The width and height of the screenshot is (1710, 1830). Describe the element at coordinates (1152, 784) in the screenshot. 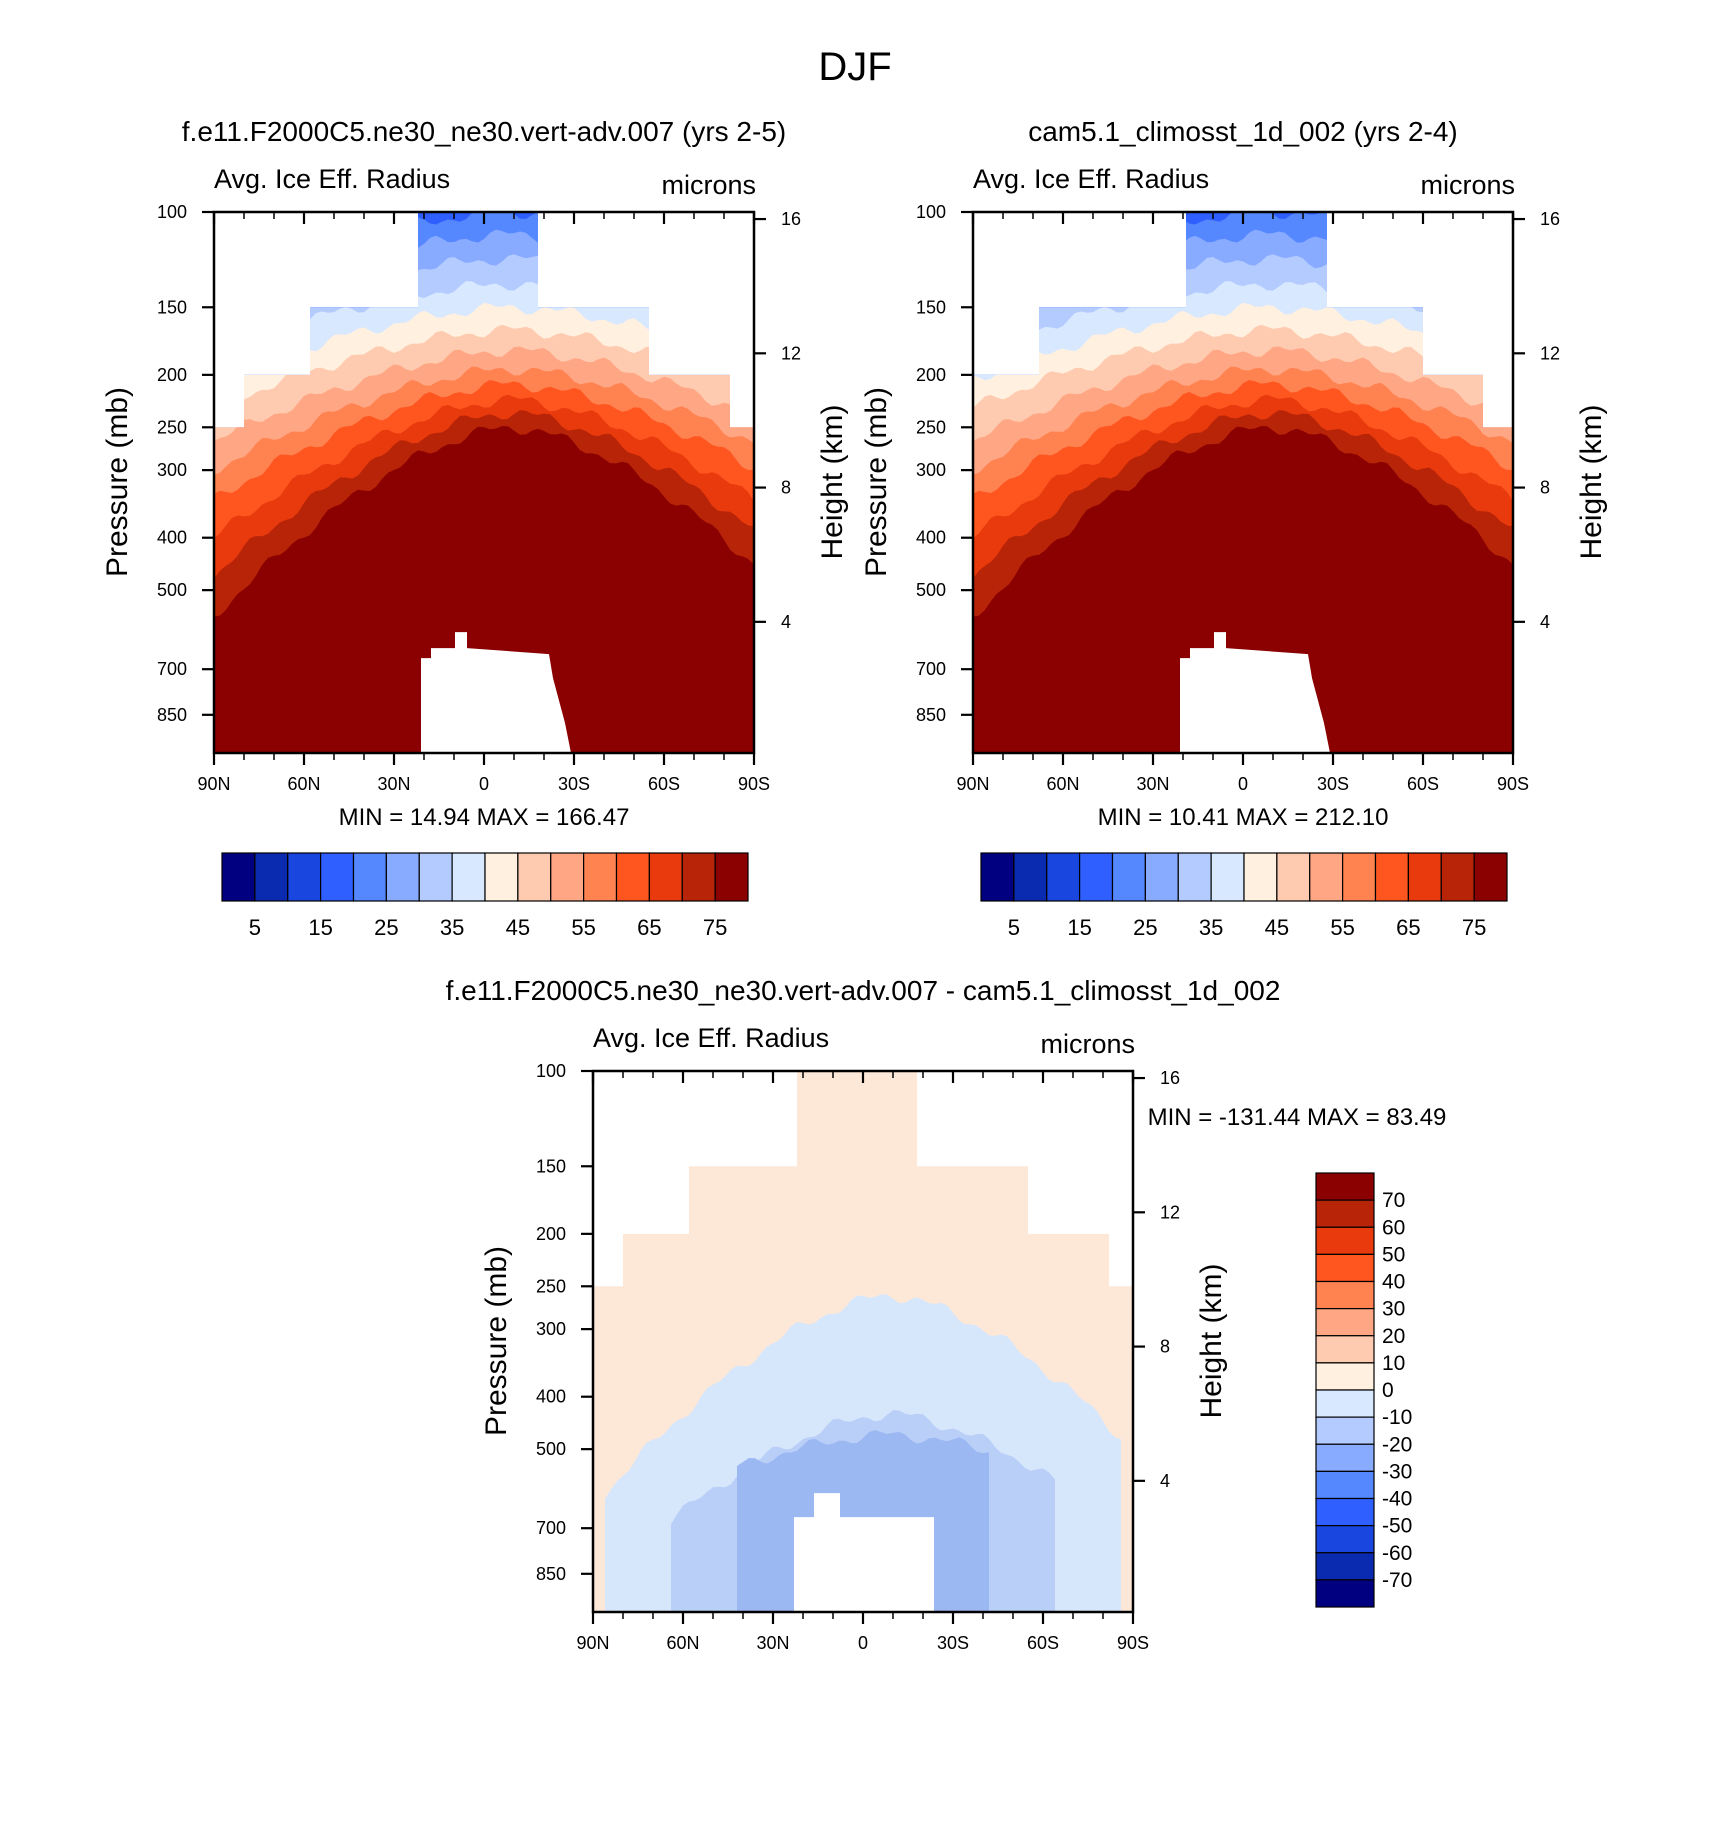

I see `x-tick-label: 30N` at that location.